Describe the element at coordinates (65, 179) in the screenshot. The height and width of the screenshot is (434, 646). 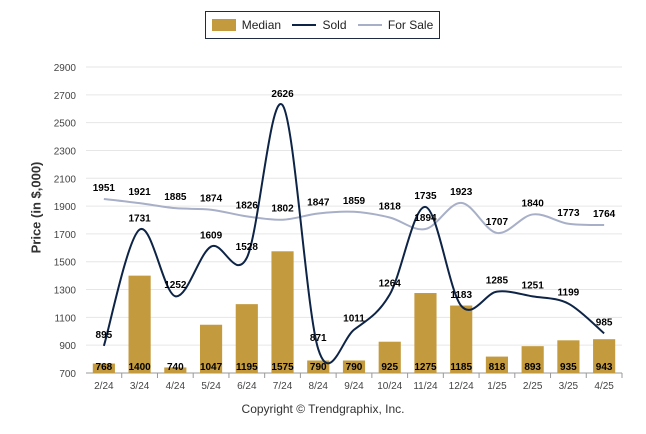
I see `y-tick-label: 2100` at that location.